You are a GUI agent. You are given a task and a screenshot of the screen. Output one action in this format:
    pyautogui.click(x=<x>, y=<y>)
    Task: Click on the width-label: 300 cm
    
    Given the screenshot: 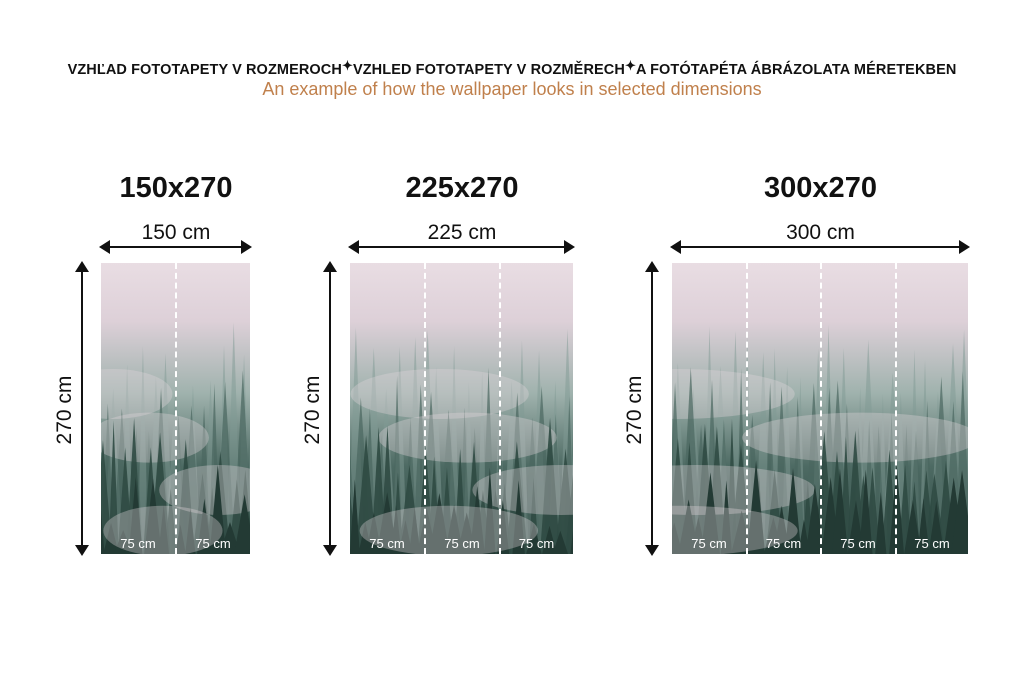 What is the action you would take?
    pyautogui.click(x=820, y=232)
    